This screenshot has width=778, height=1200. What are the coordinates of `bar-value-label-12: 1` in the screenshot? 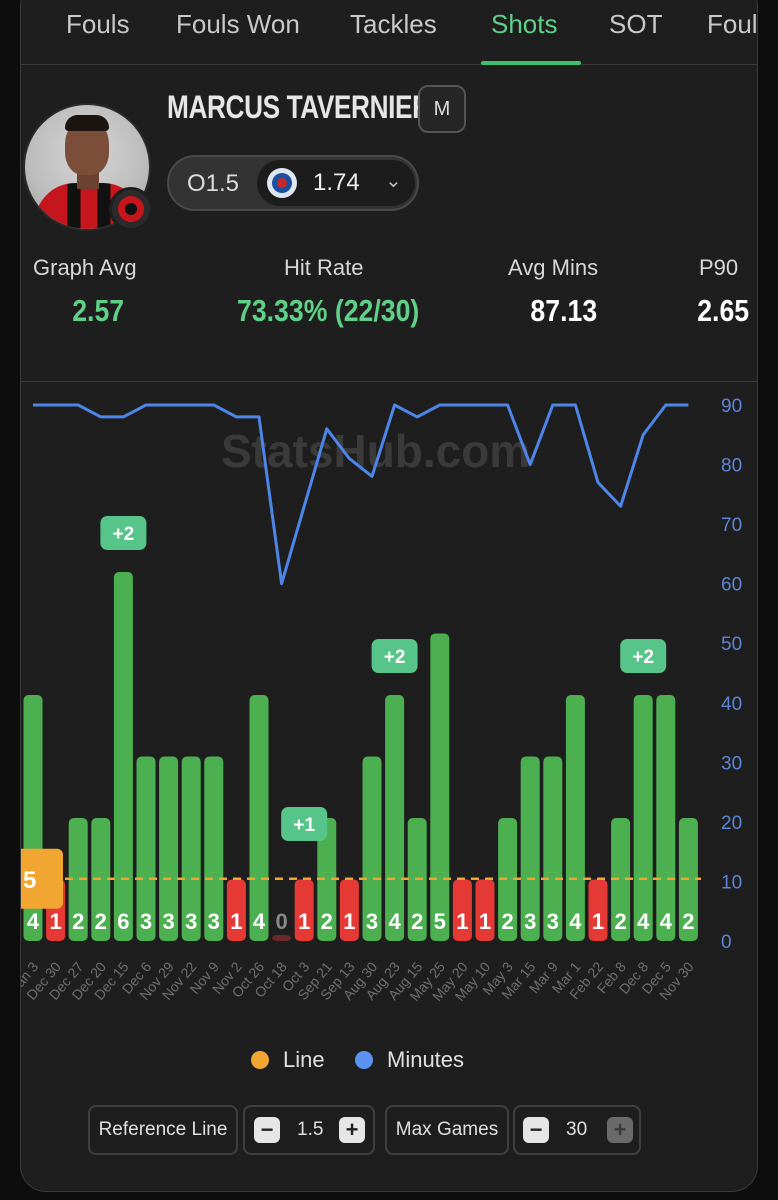 It's located at (304, 921).